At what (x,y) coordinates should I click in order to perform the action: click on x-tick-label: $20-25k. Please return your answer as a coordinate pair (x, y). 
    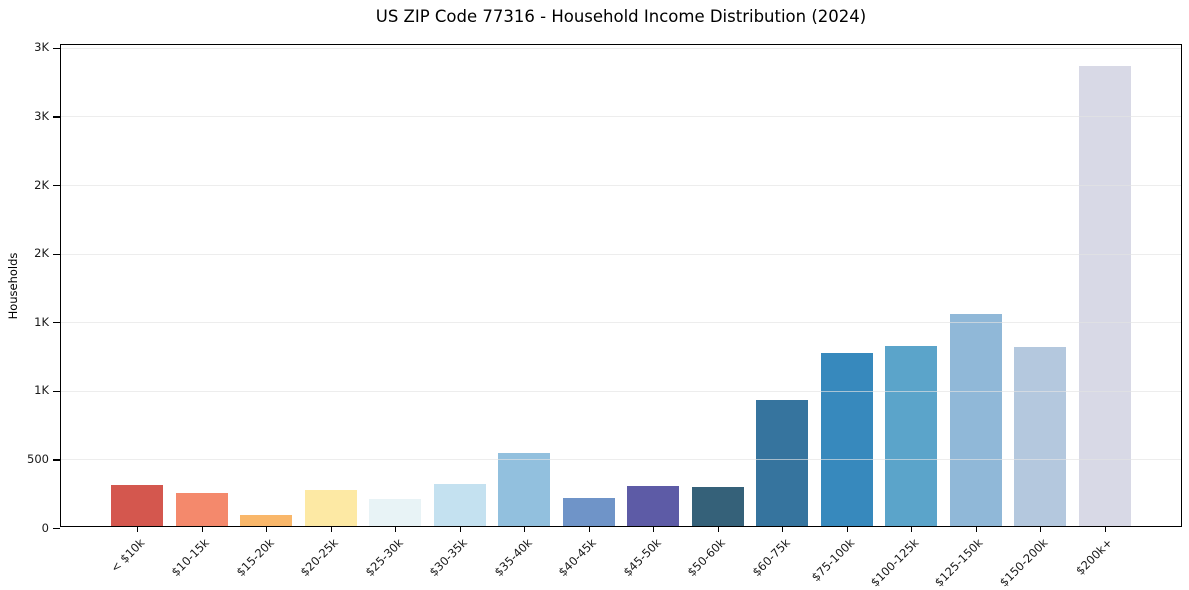
    Looking at the image, I should click on (319, 557).